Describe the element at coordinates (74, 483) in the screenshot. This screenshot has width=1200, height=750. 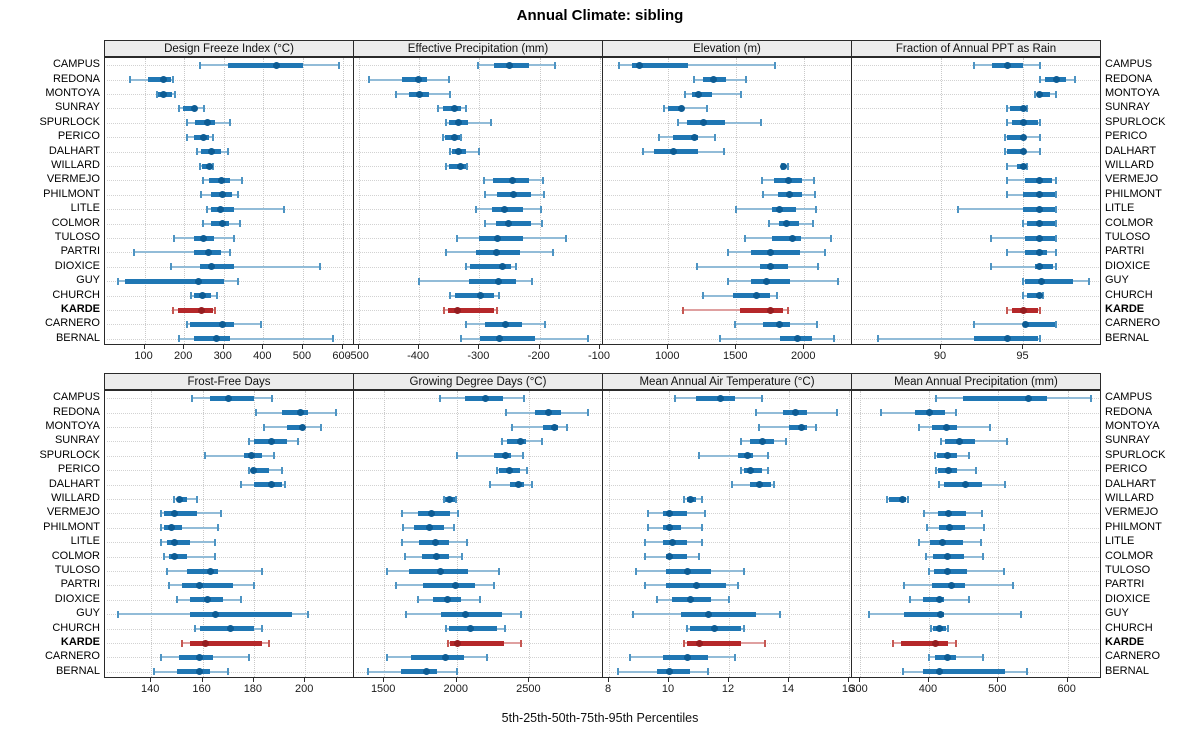
I see `row-label-left: DALHART` at that location.